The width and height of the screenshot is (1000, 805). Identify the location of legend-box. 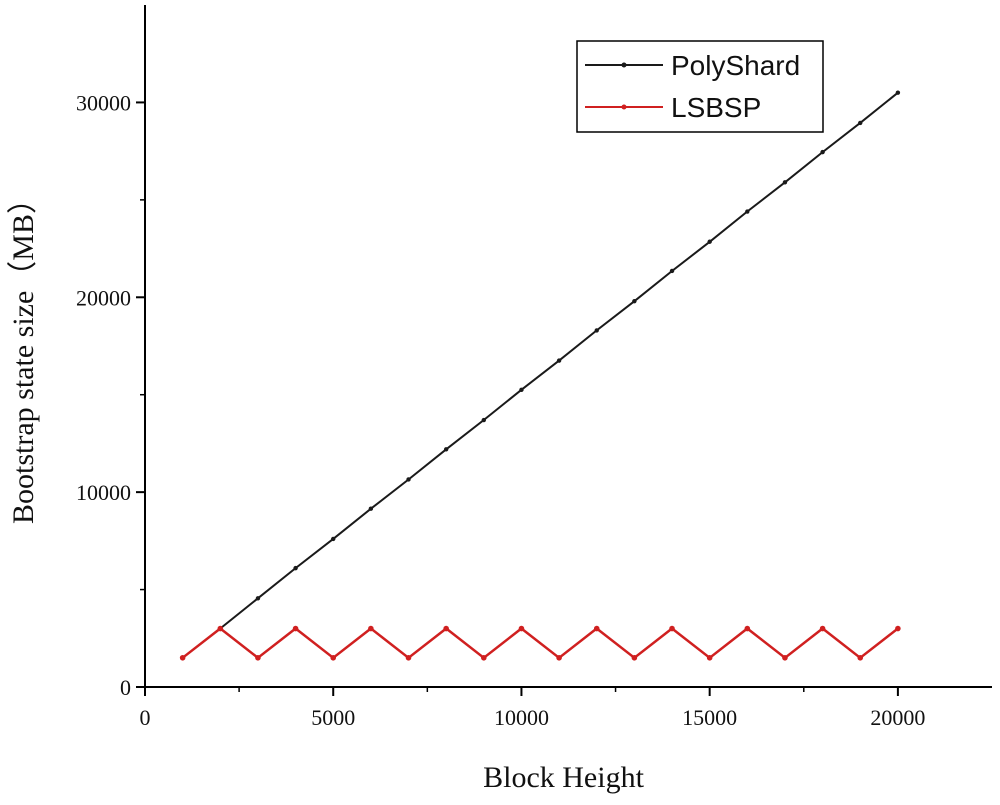
(700, 86).